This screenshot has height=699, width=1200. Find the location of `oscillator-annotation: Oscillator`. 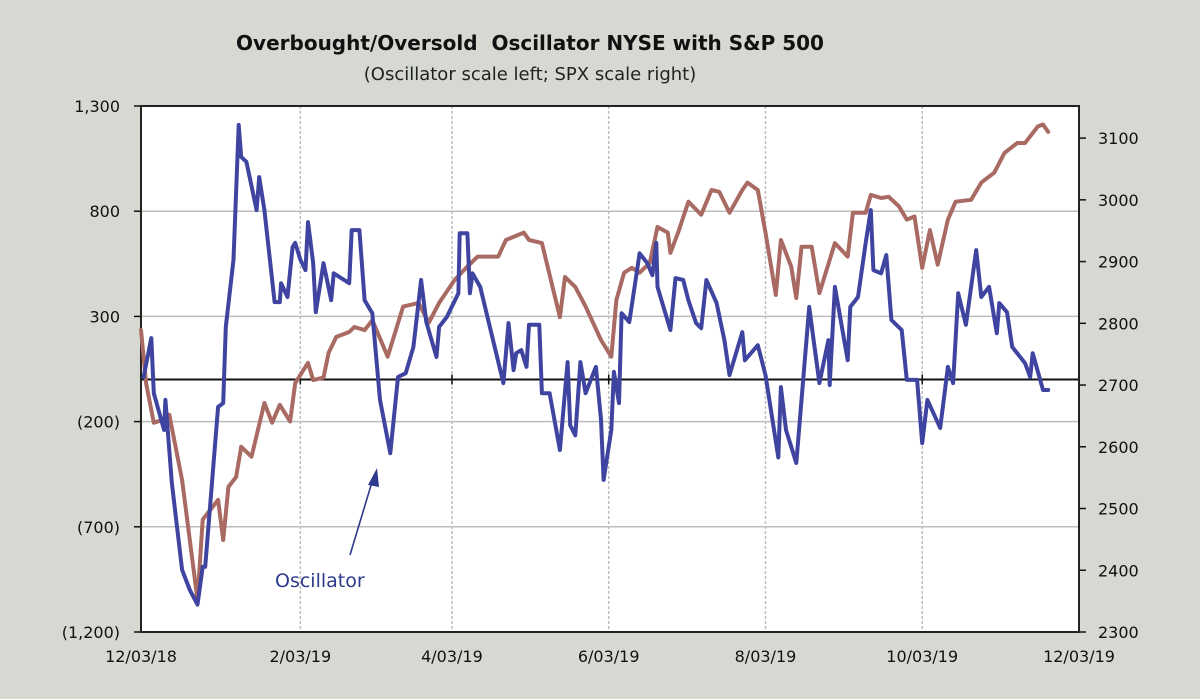

oscillator-annotation: Oscillator is located at coordinates (327, 530).